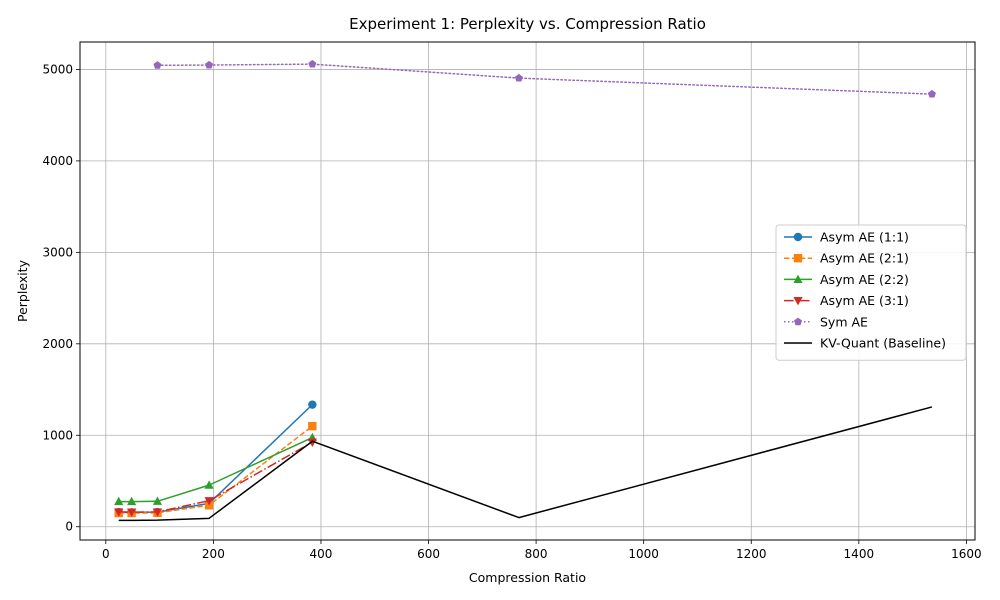 This screenshot has width=1000, height=600. I want to click on x-tick-label: 1200, so click(751, 554).